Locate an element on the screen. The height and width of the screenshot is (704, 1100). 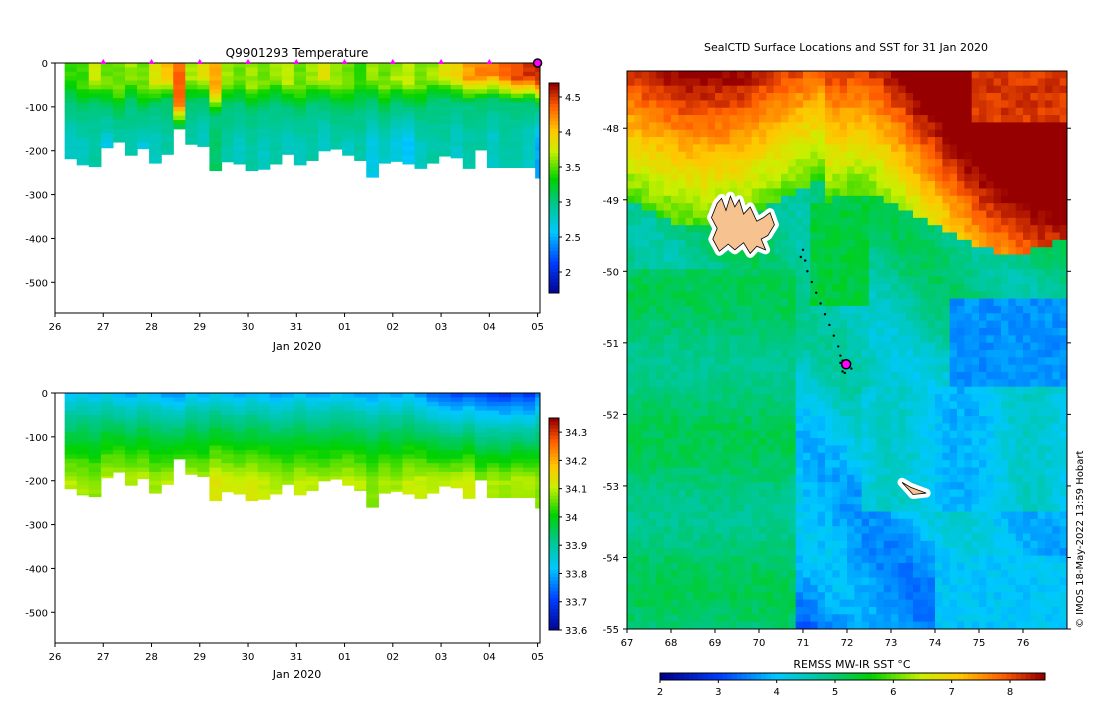
profile-marker is located at coordinates (200, 61).